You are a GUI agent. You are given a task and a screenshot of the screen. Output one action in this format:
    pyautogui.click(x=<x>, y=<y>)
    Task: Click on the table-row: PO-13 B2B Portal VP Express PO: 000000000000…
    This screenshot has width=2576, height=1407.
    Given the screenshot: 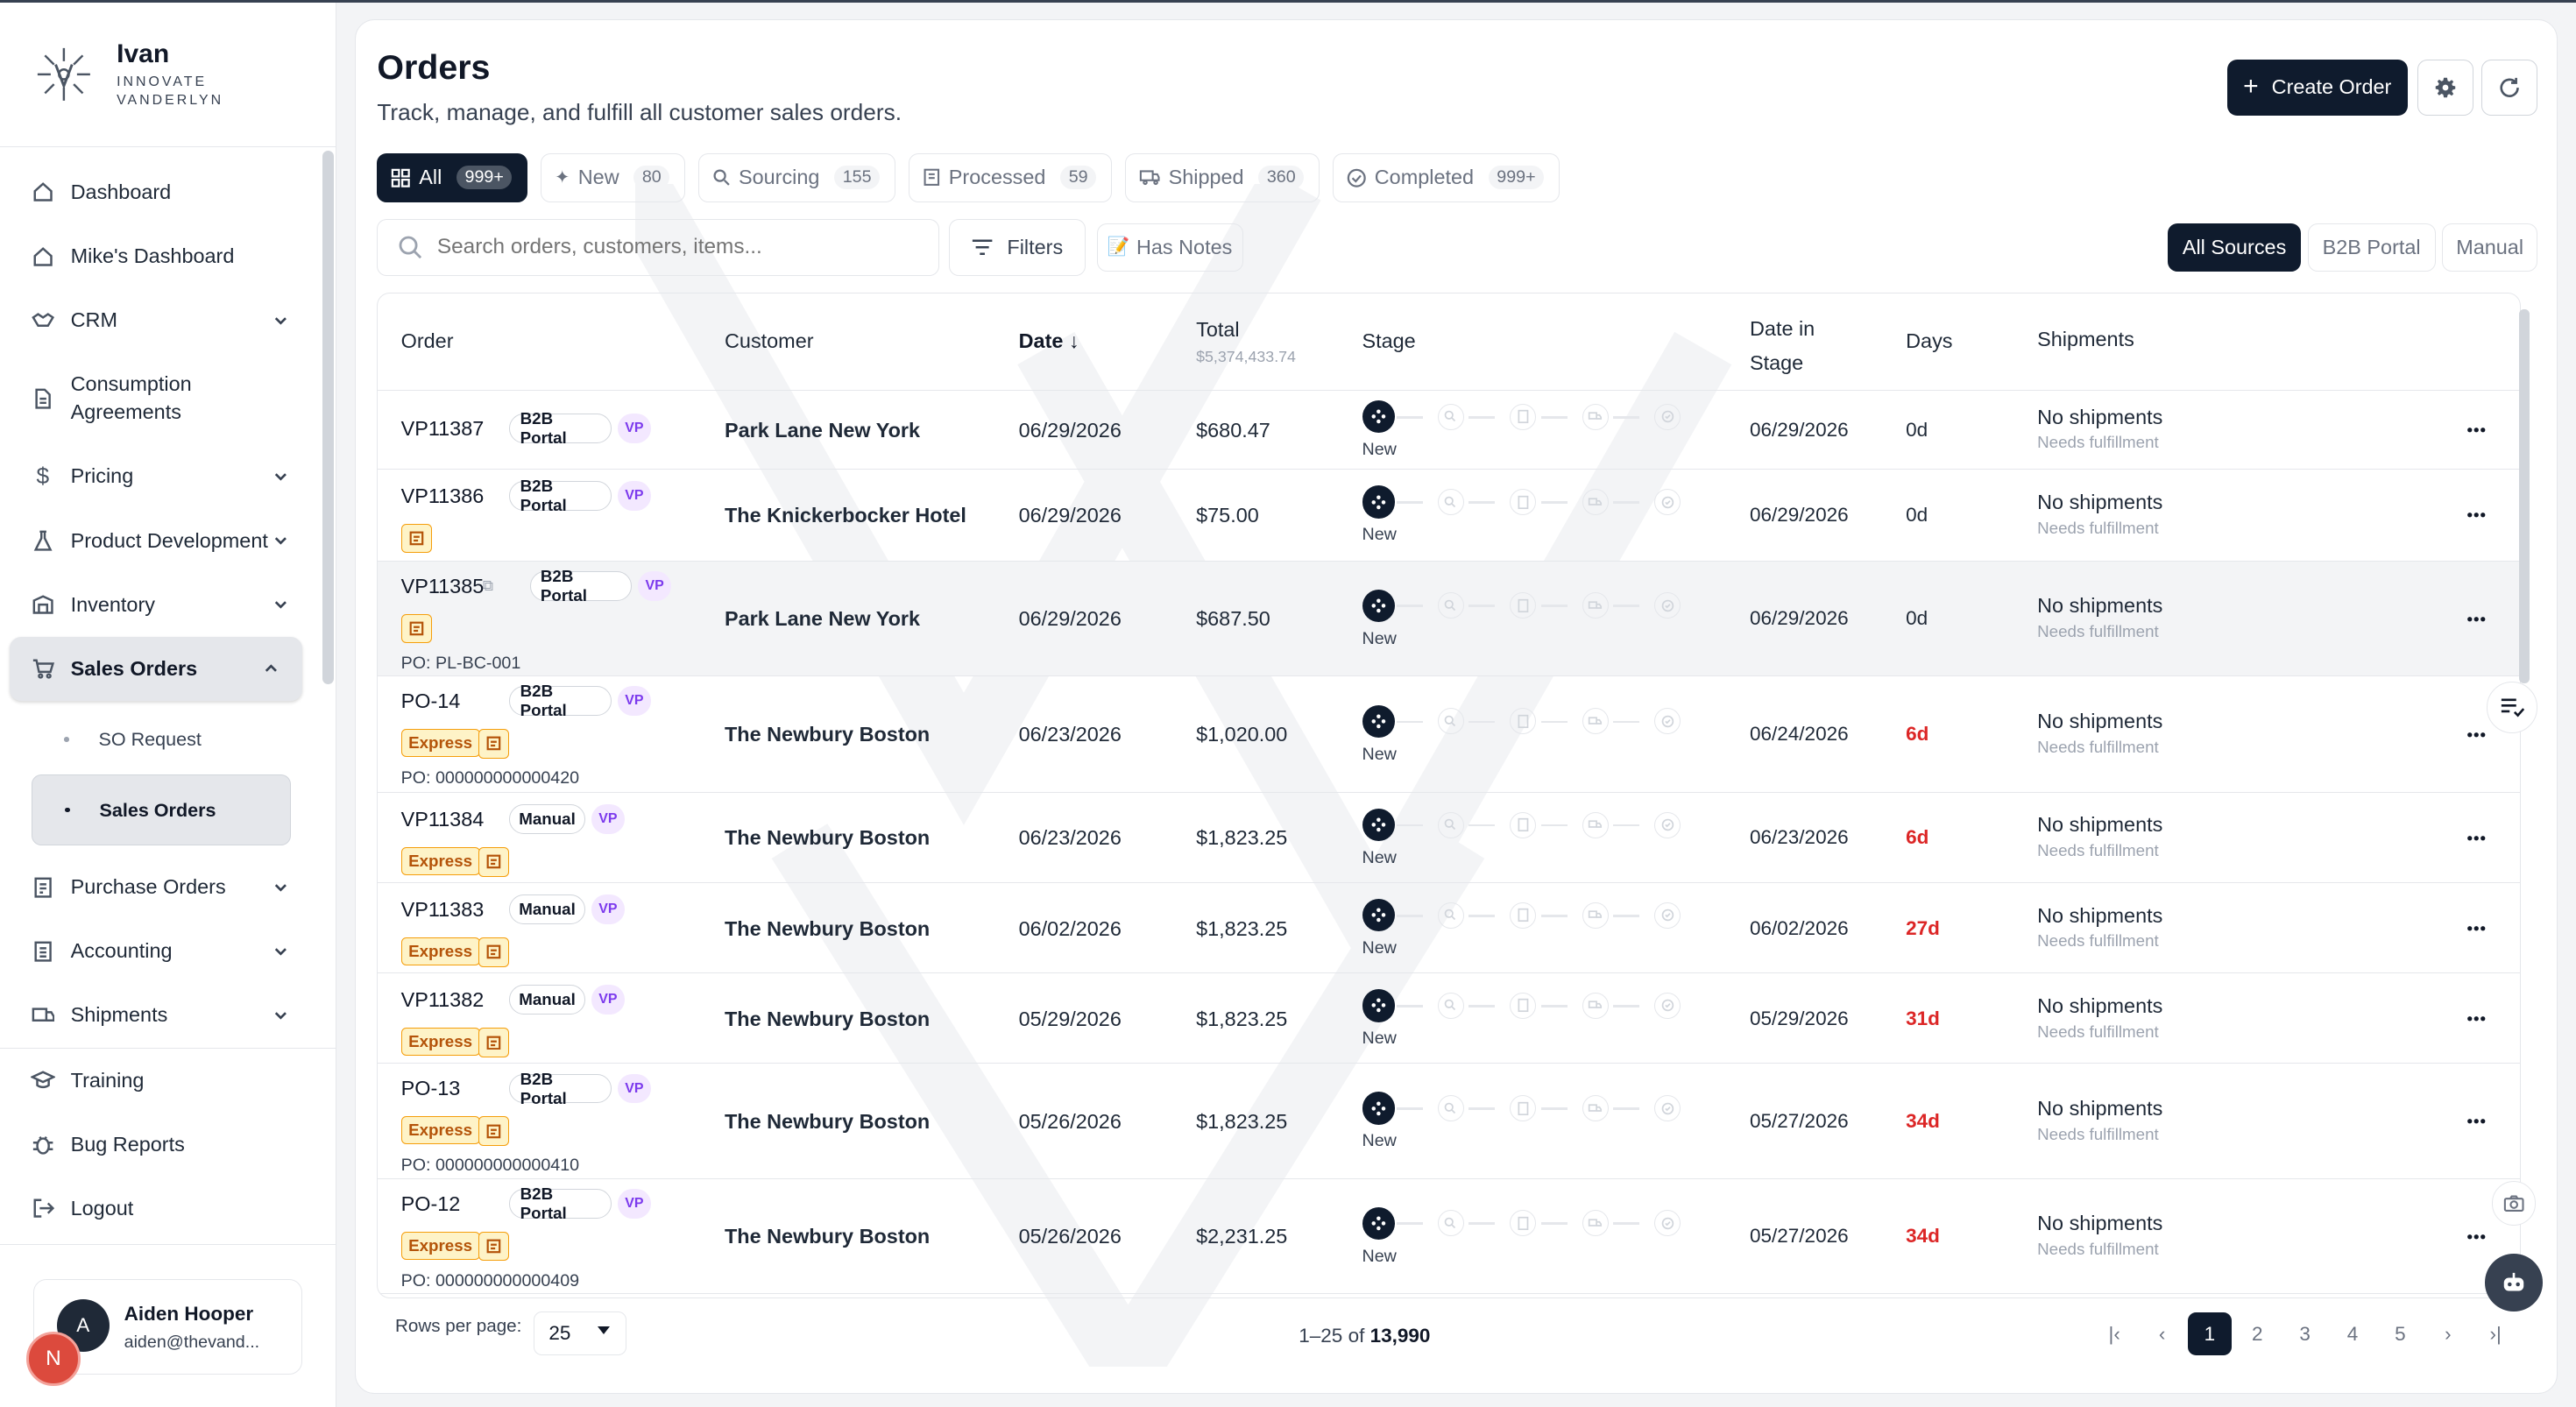 What is the action you would take?
    pyautogui.click(x=1449, y=1121)
    